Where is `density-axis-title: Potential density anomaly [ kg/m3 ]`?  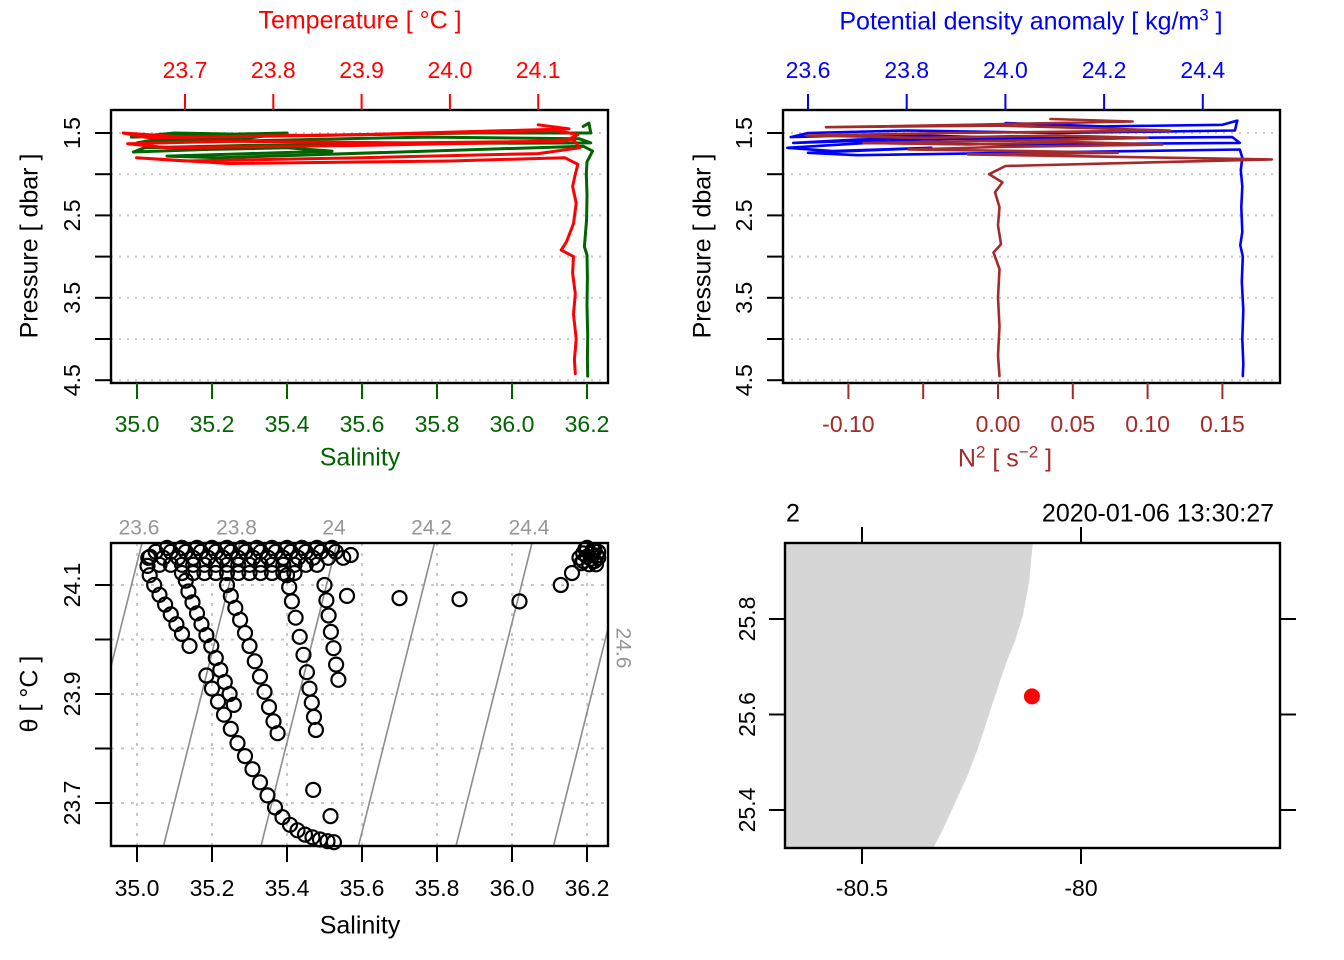
density-axis-title: Potential density anomaly [ kg/m3 ] is located at coordinates (1031, 20).